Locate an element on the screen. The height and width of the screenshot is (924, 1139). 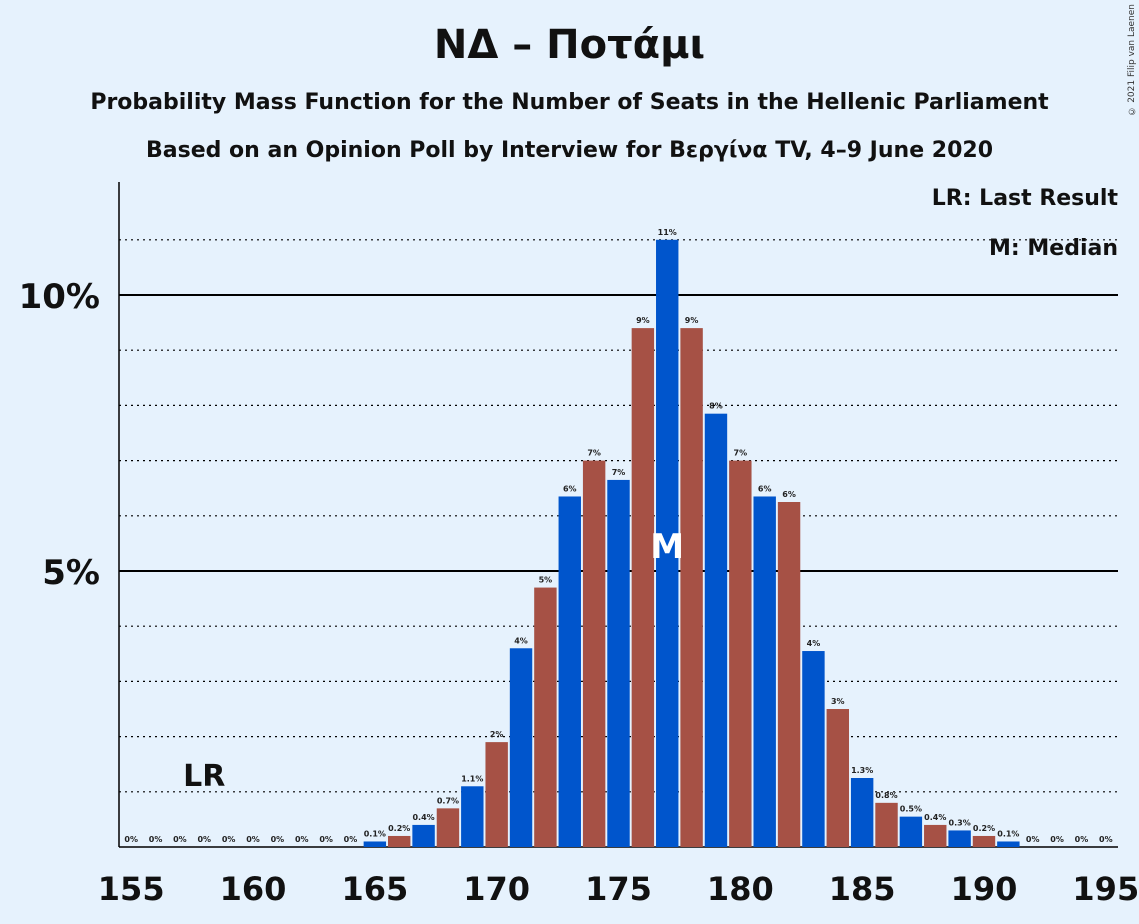
x-tick-label: 195 is located at coordinates (1105, 889).